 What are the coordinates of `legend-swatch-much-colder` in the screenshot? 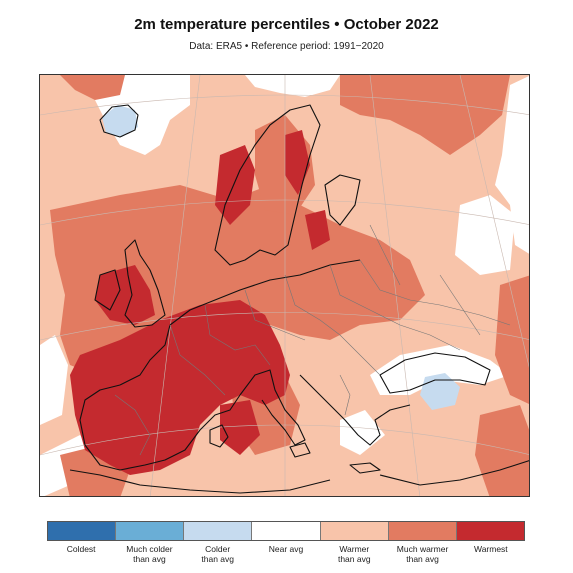 It's located at (150, 531).